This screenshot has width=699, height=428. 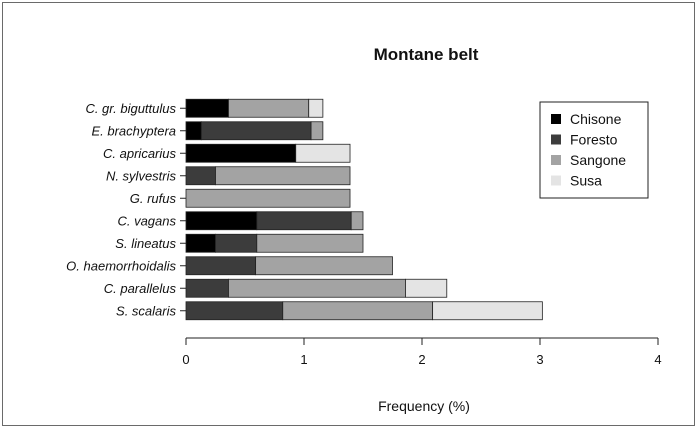 I want to click on category-label: O. haemorrhoidalis, so click(x=121, y=265).